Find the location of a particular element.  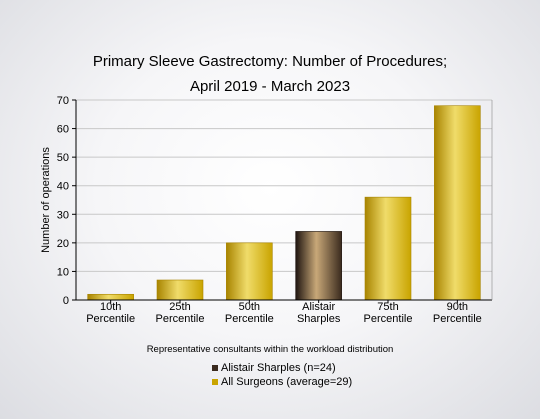

y-tick-label: 20 is located at coordinates (63, 244).